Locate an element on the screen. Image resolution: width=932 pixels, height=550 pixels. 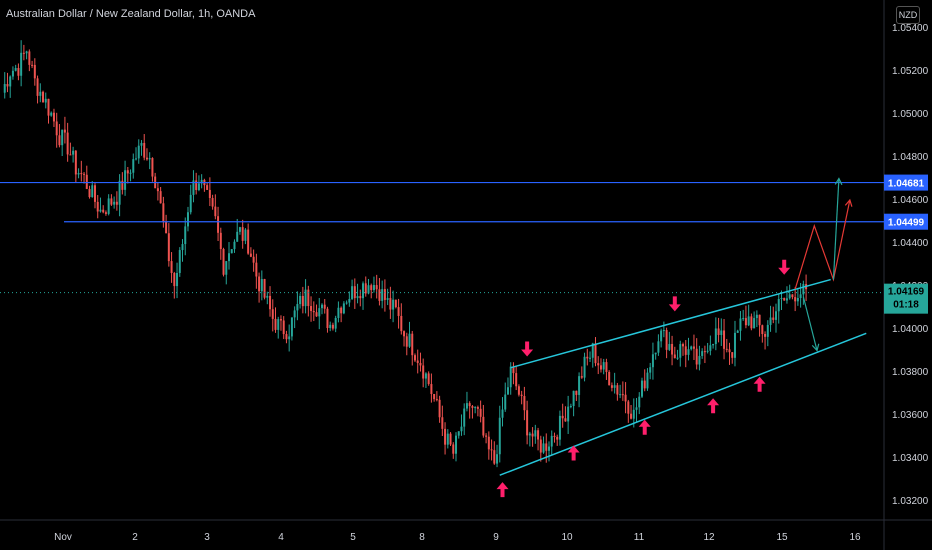
x-tick-label: 16 is located at coordinates (855, 537).